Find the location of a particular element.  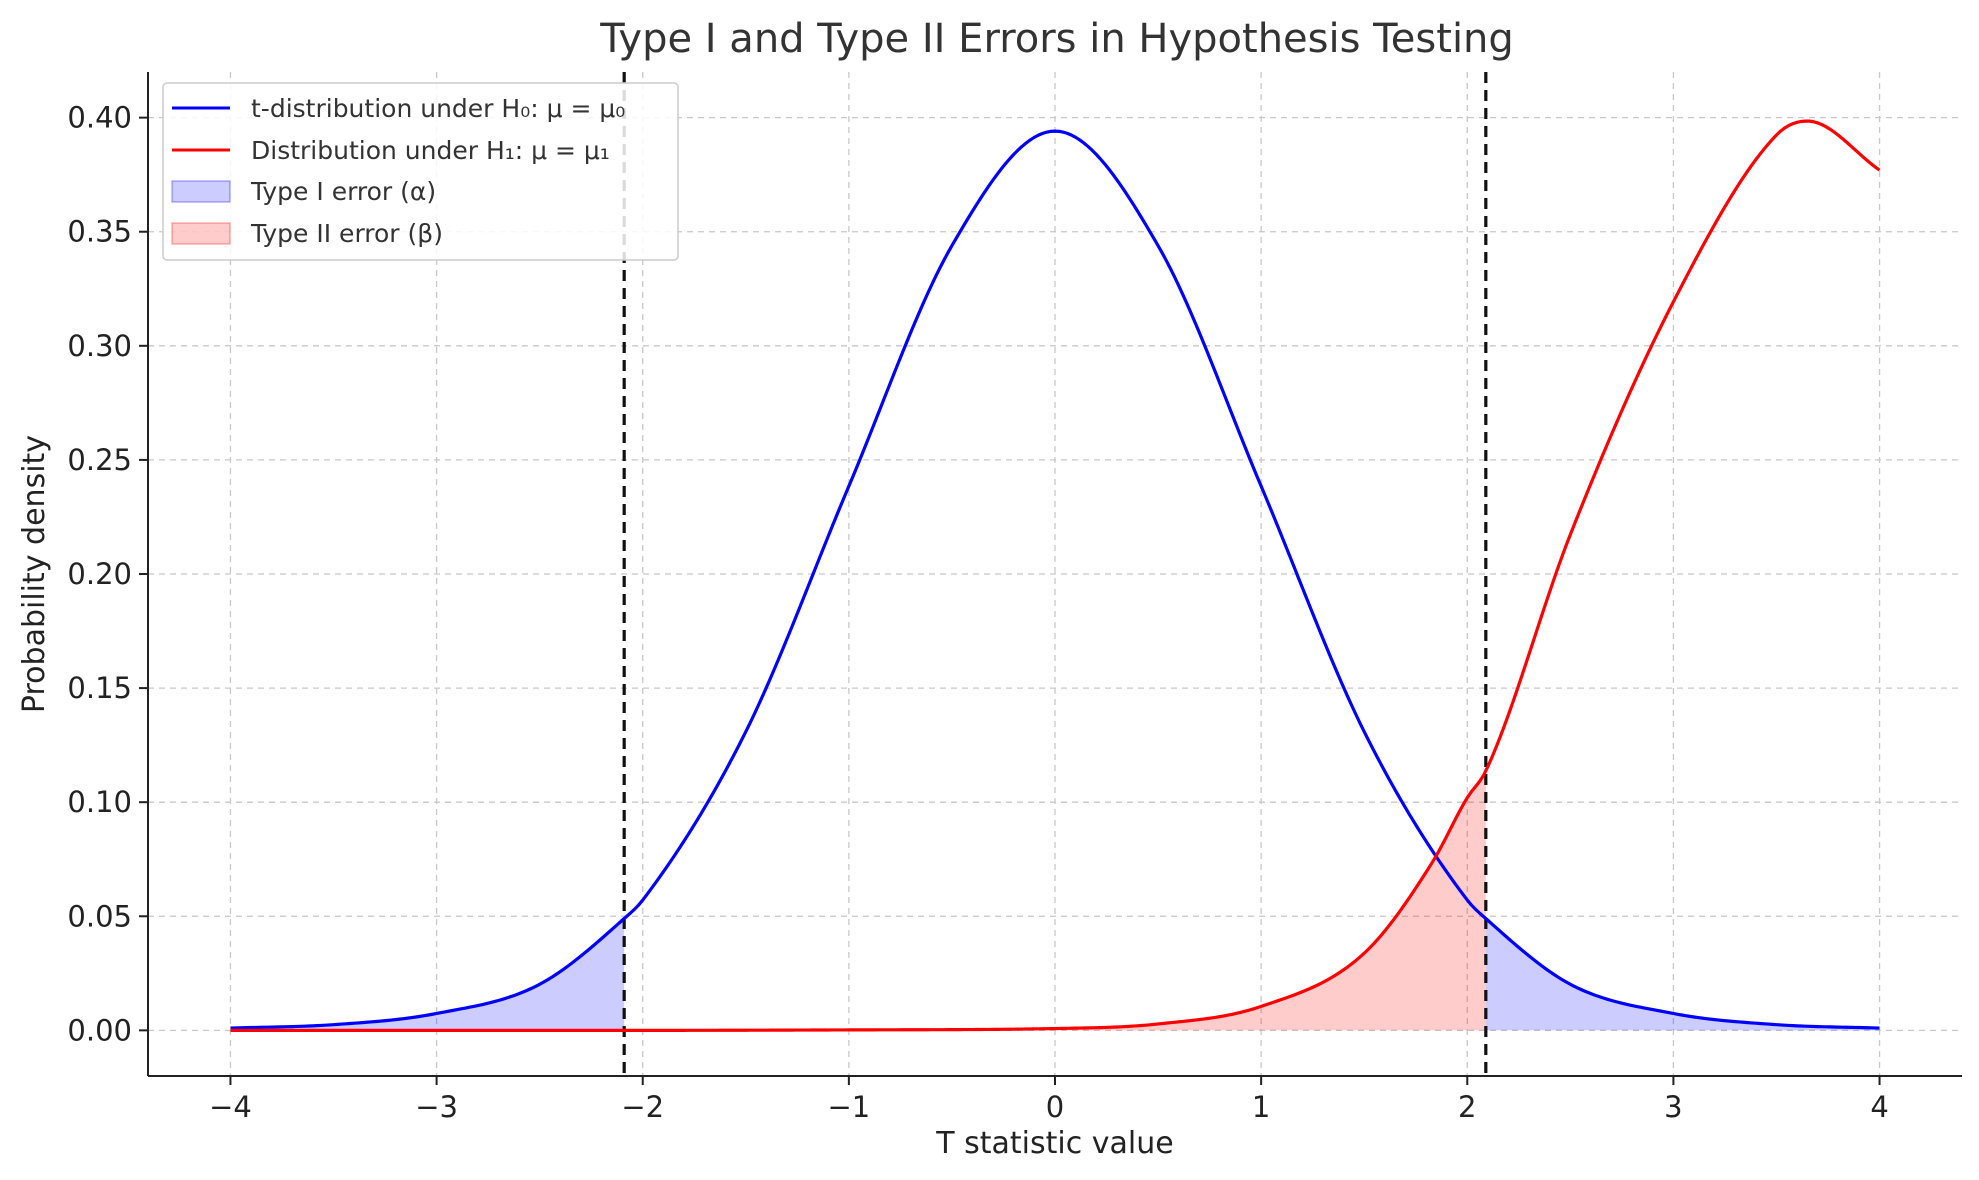

y-tick-label: 0.20 is located at coordinates (99, 574).